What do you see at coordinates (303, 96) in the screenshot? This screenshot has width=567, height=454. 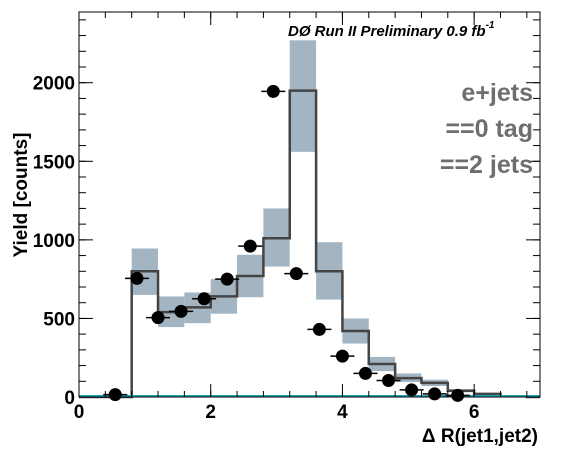 I see `uncertainty-band-bin` at bounding box center [303, 96].